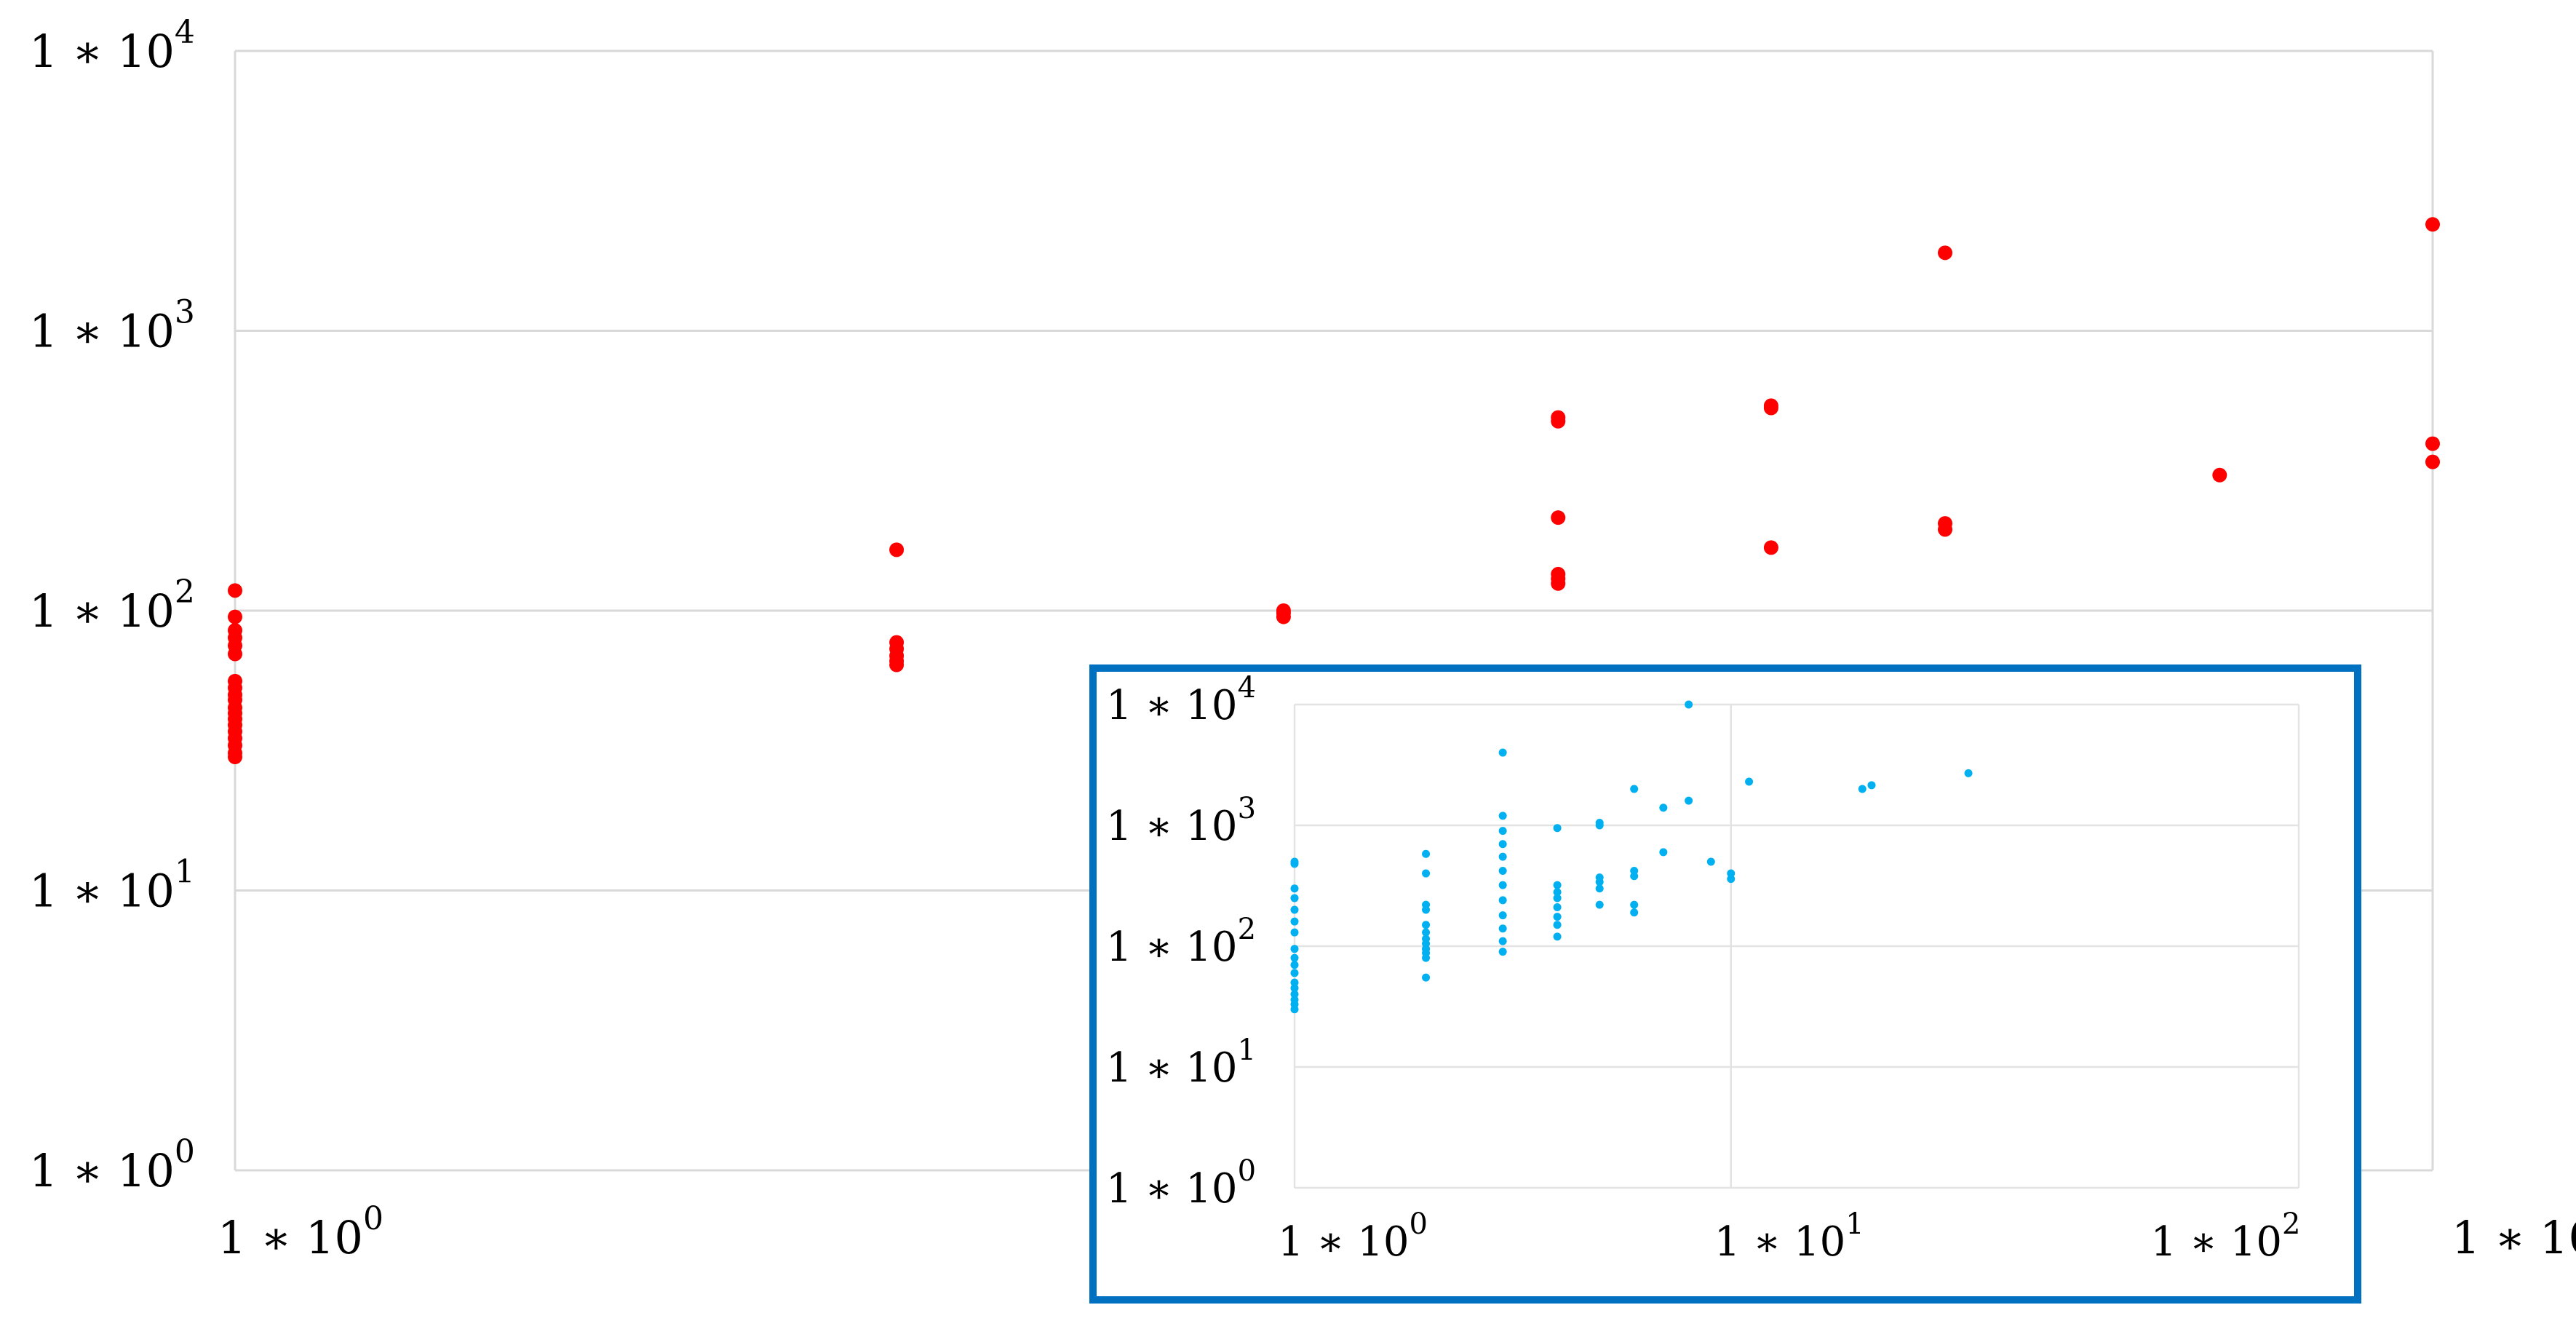 This screenshot has width=2576, height=1337. I want to click on main-y-tick-label: 1 ∗ 101, so click(112, 886).